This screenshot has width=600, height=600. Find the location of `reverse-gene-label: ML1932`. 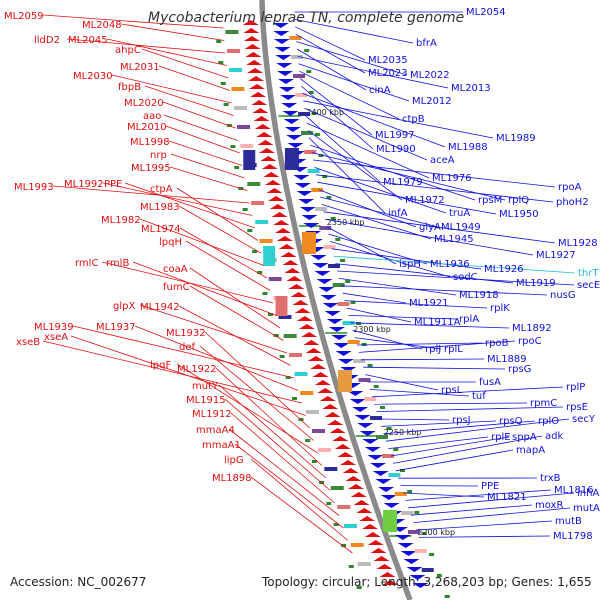

reverse-gene-label: ML1932 is located at coordinates (186, 333).